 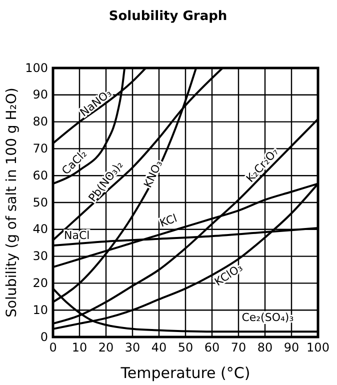 What do you see at coordinates (40, 95) in the screenshot?
I see `y-tick-label: 90` at bounding box center [40, 95].